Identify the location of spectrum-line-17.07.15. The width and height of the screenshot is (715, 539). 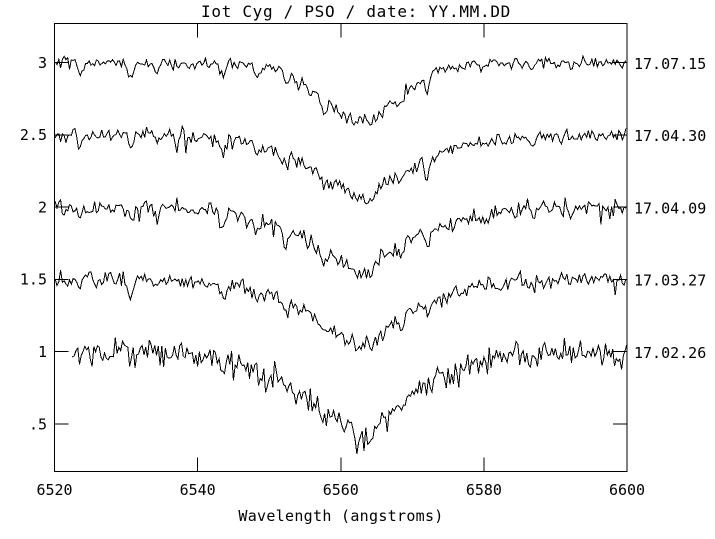
(340, 90).